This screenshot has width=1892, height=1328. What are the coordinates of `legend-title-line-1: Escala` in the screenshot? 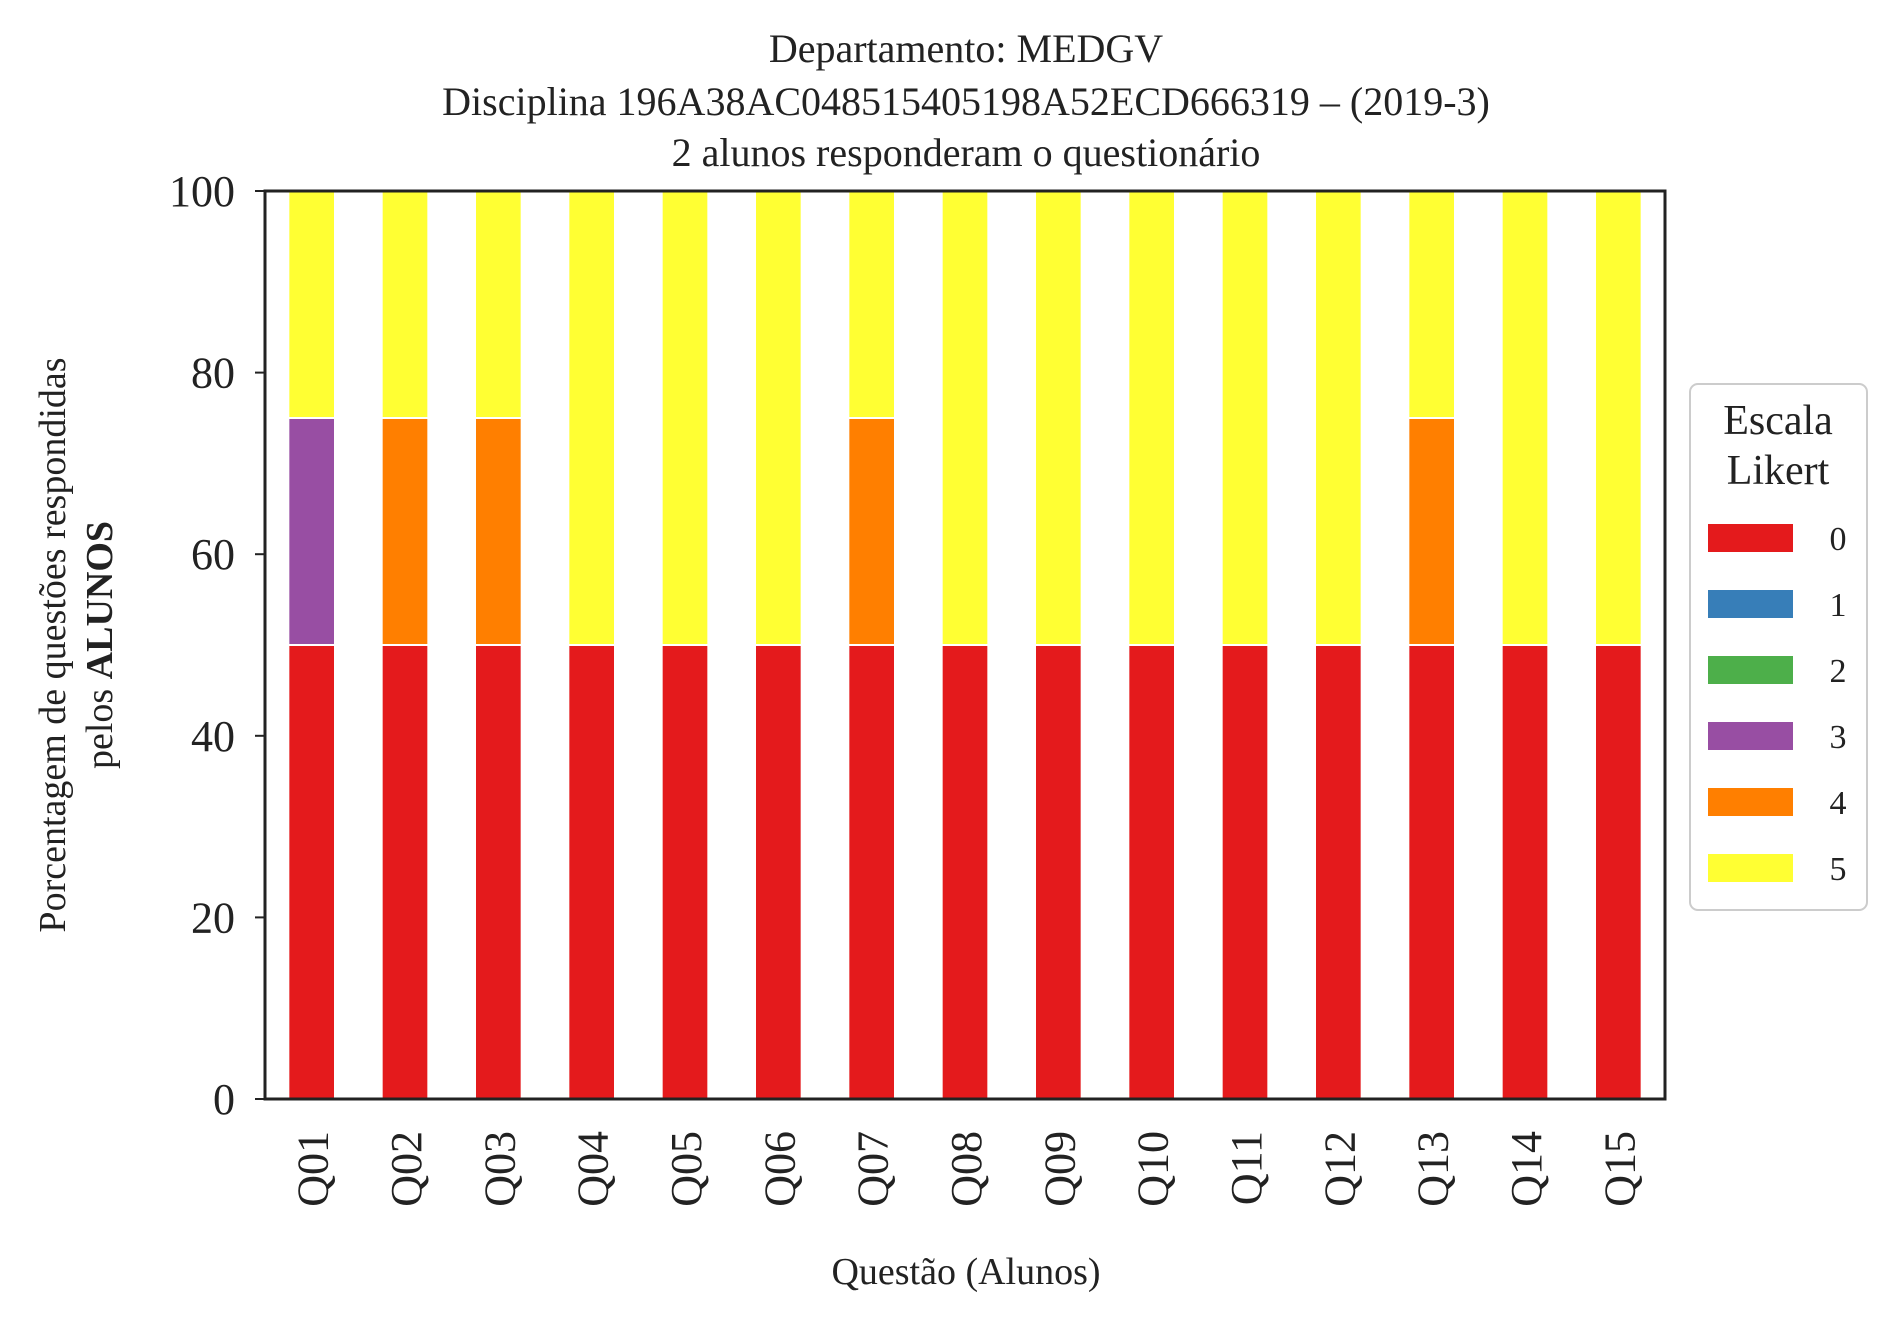 It's located at (1778, 421).